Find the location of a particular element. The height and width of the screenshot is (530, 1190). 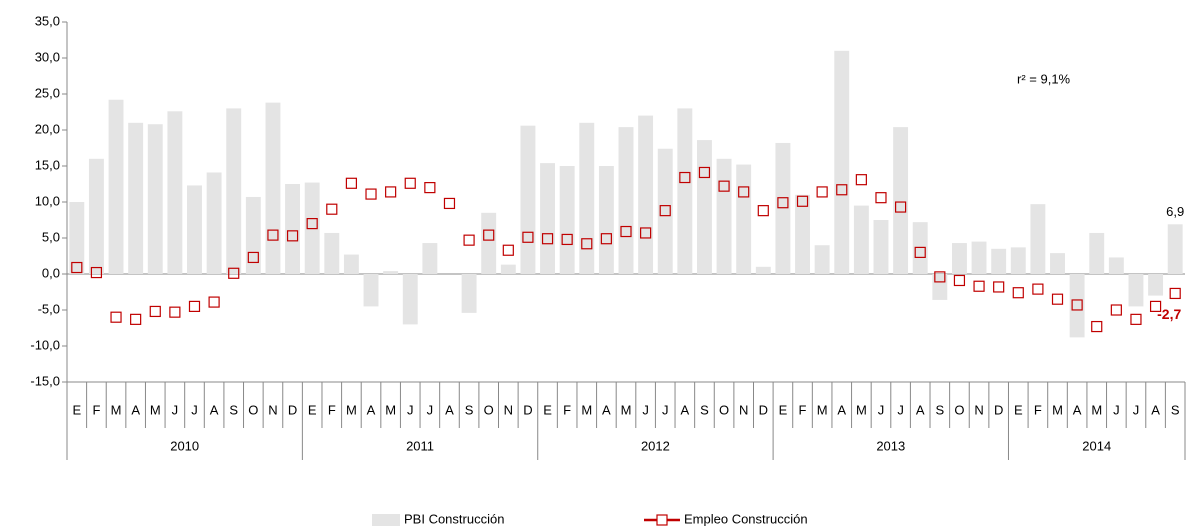

legend-swatch is located at coordinates (386, 520).